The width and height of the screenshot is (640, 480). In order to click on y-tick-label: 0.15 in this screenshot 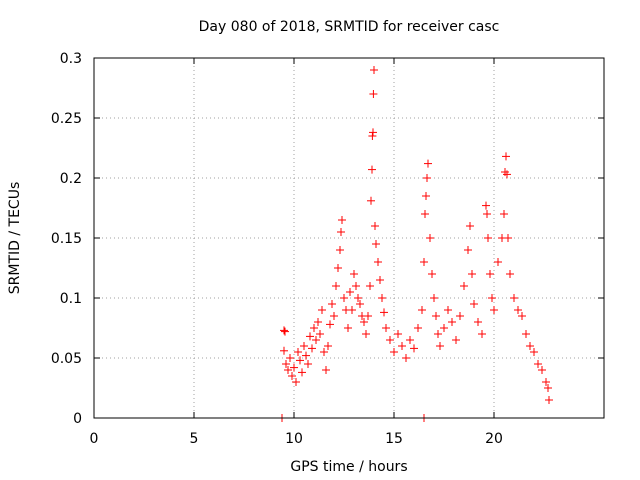, I will do `click(66, 239)`.